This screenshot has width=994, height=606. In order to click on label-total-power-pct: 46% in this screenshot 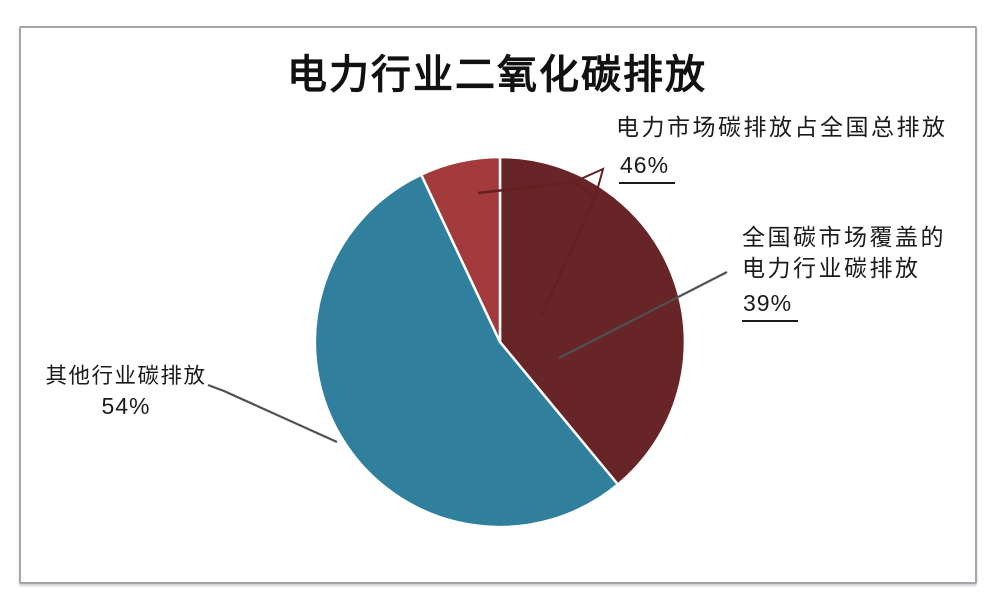, I will do `click(647, 167)`.